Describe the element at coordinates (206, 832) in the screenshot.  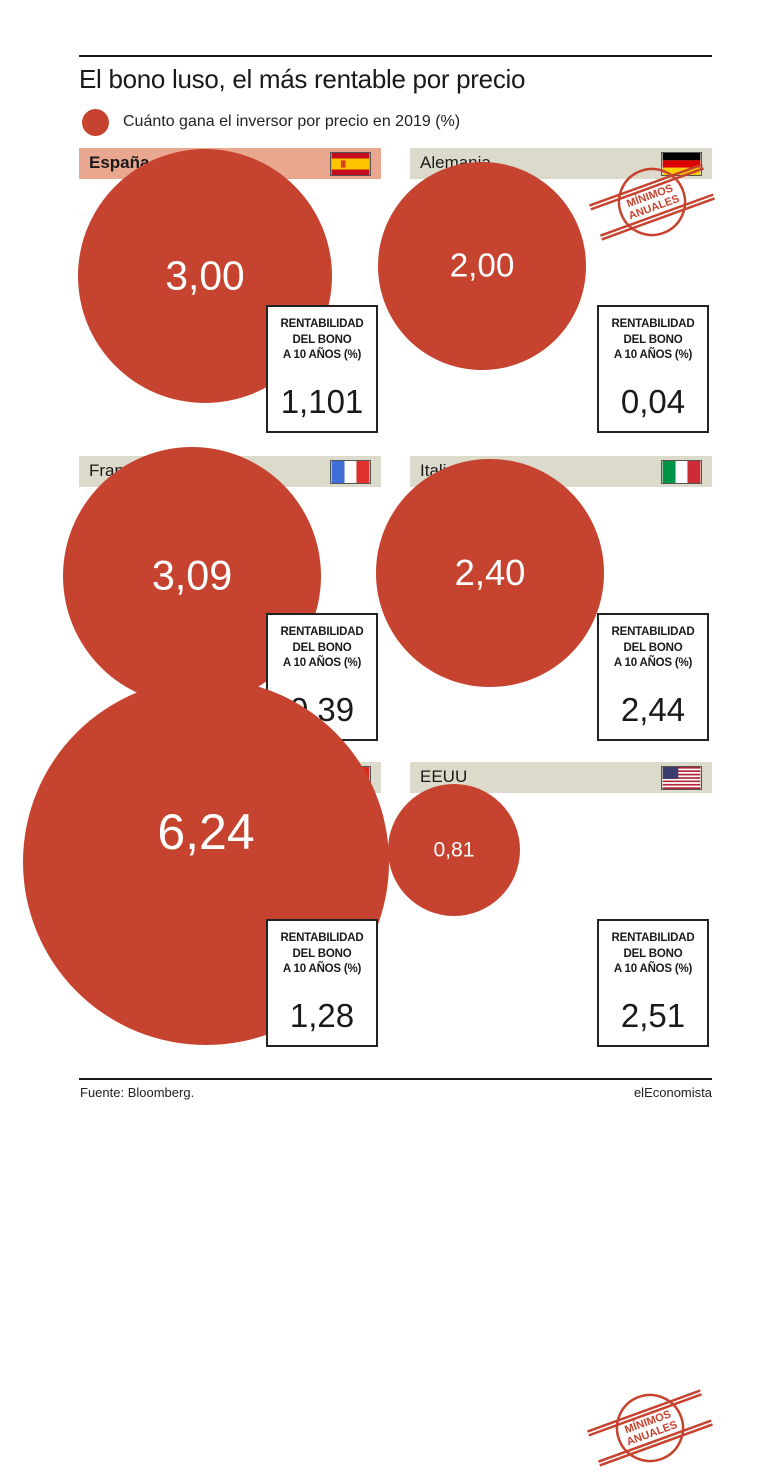
I see `bubble-value-label: 6,24` at that location.